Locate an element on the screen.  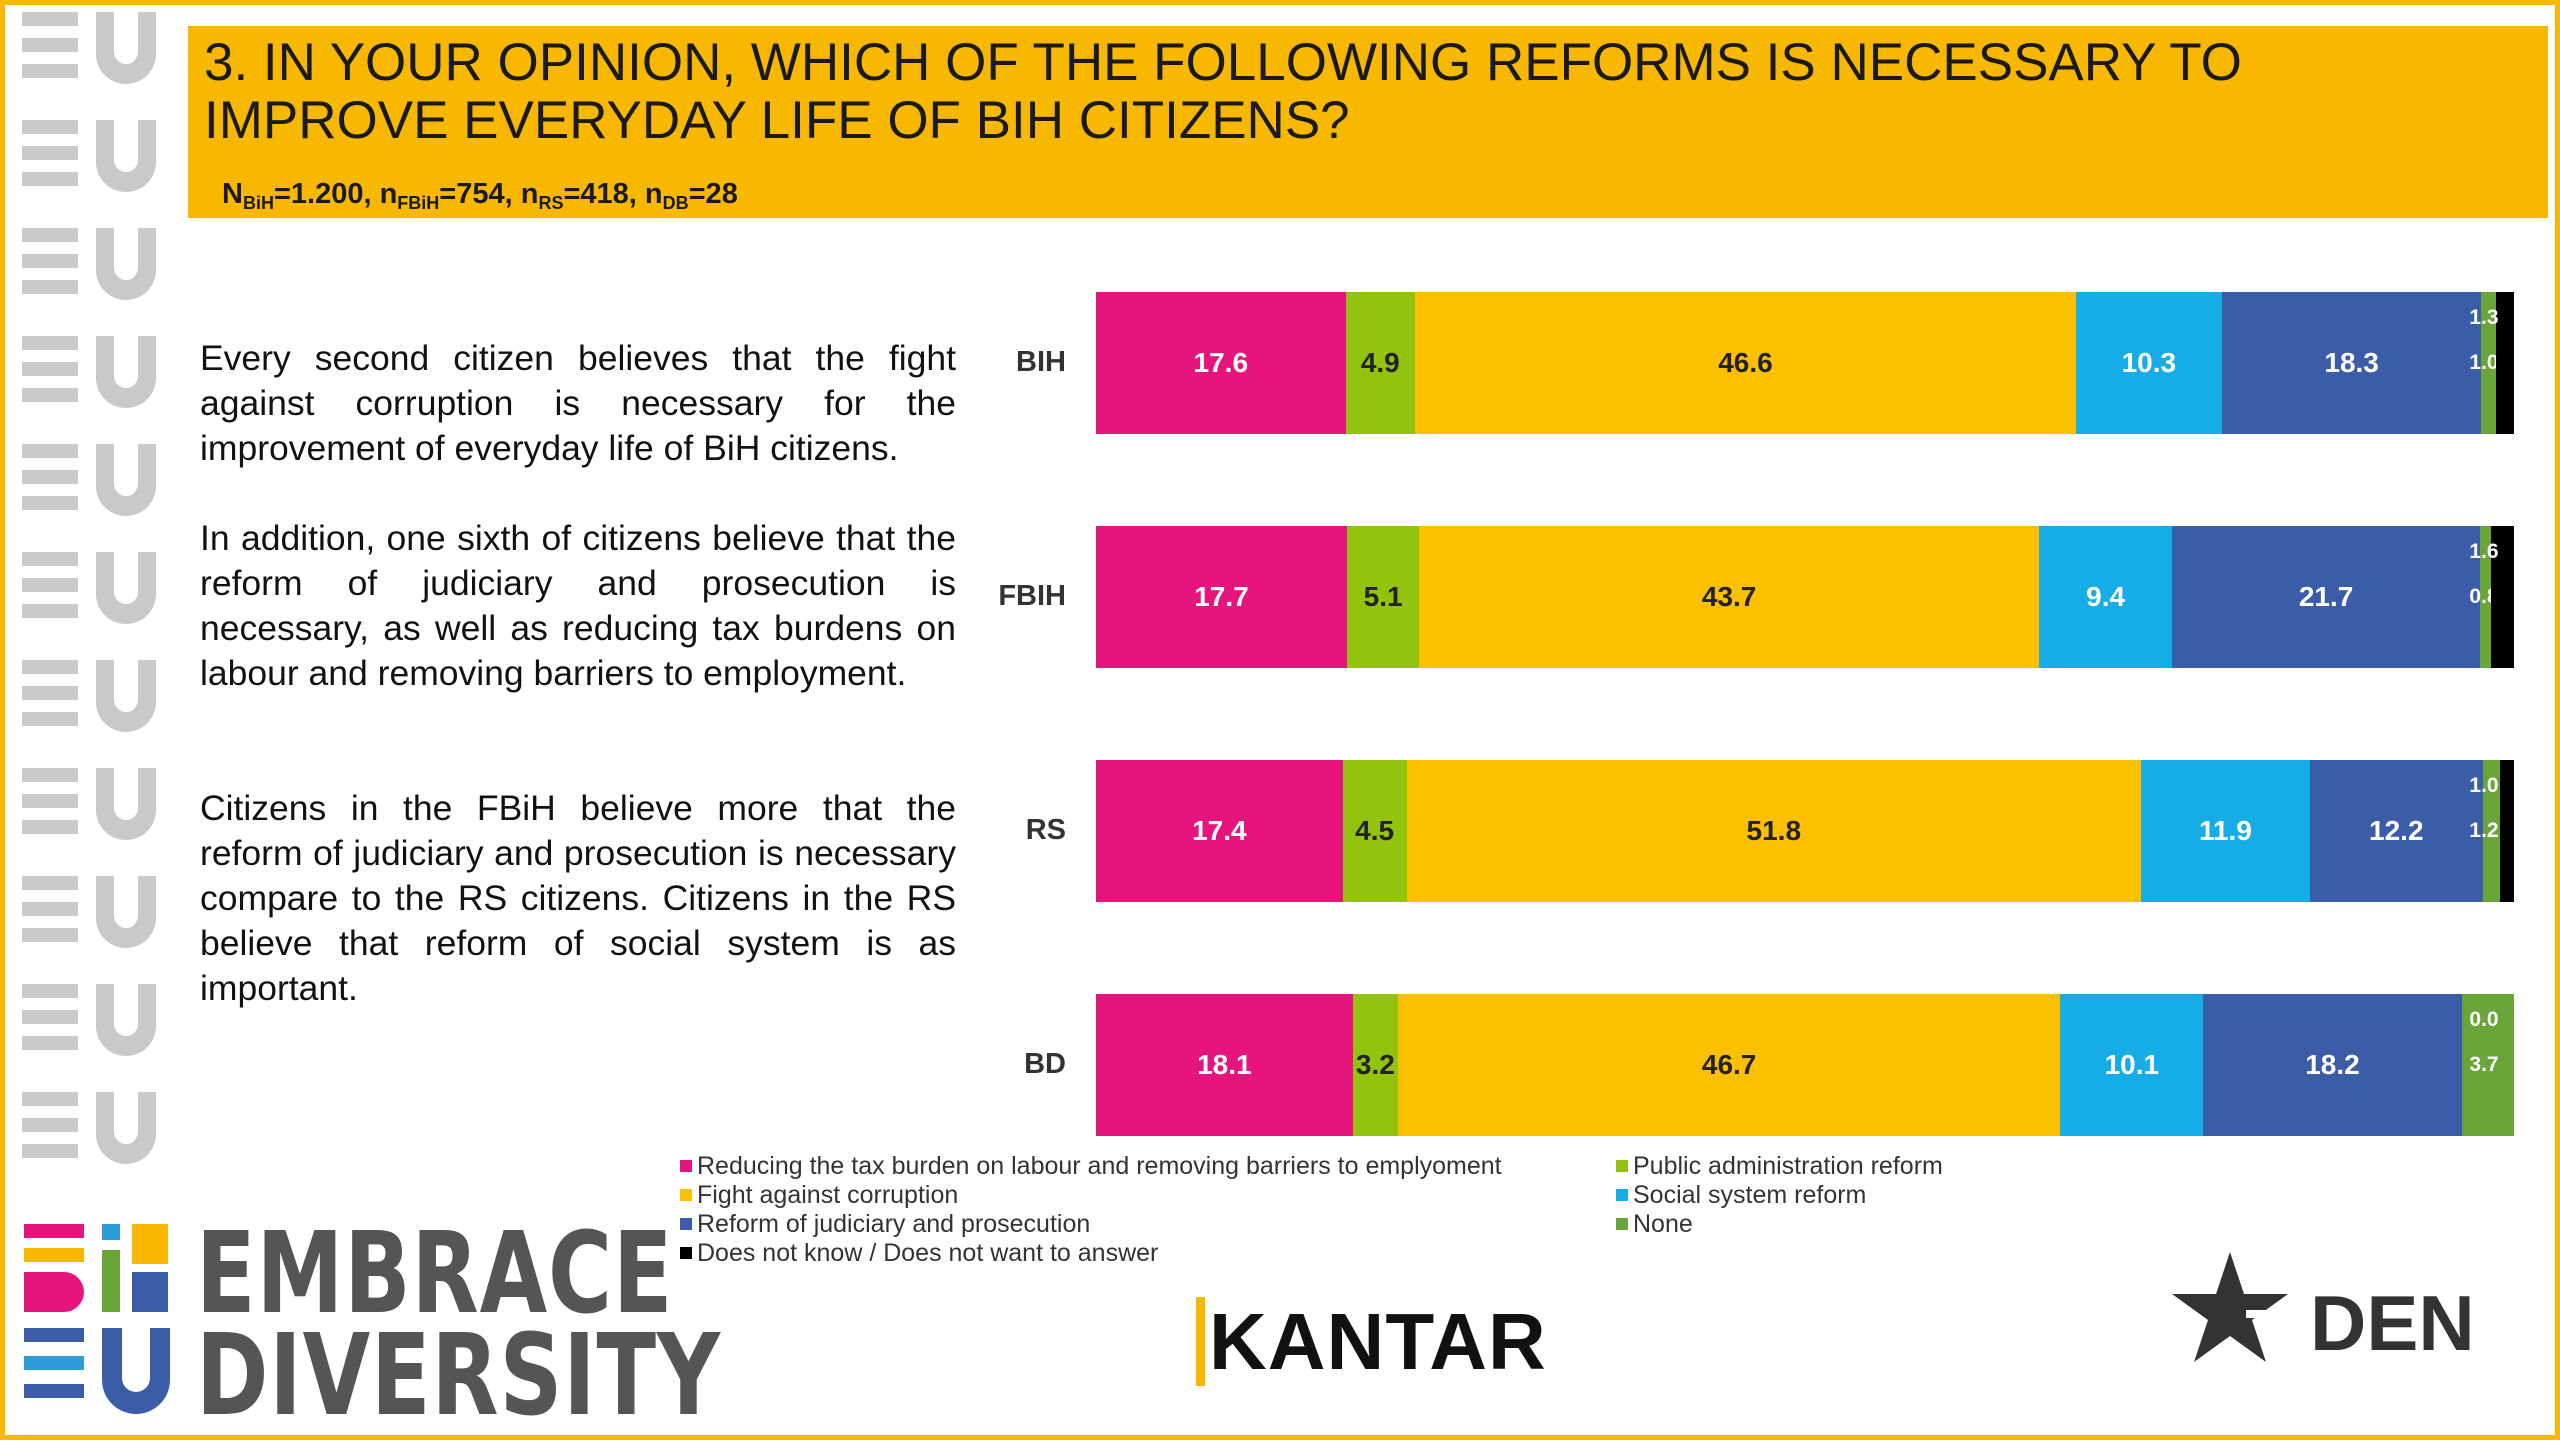
legend-item: None is located at coordinates (1654, 1224).